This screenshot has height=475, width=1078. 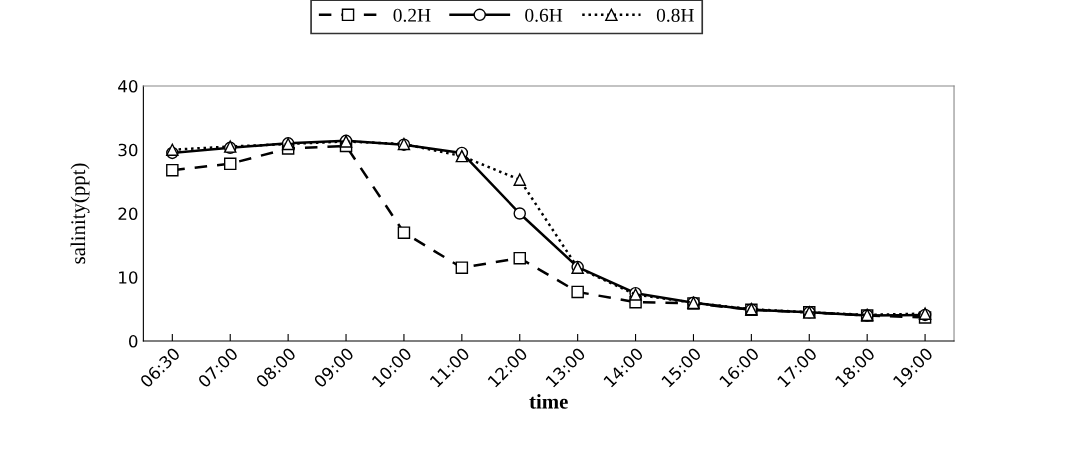 What do you see at coordinates (544, 15) in the screenshot?
I see `legend-label: 0.6H` at bounding box center [544, 15].